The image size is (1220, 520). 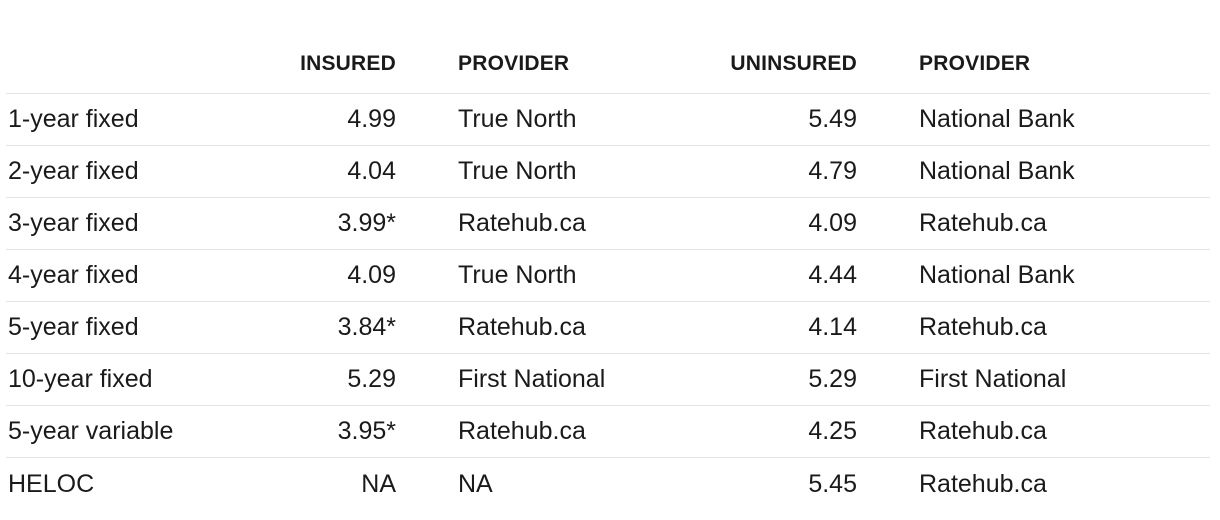 What do you see at coordinates (73, 327) in the screenshot?
I see `term-cell: 5-year fixed` at bounding box center [73, 327].